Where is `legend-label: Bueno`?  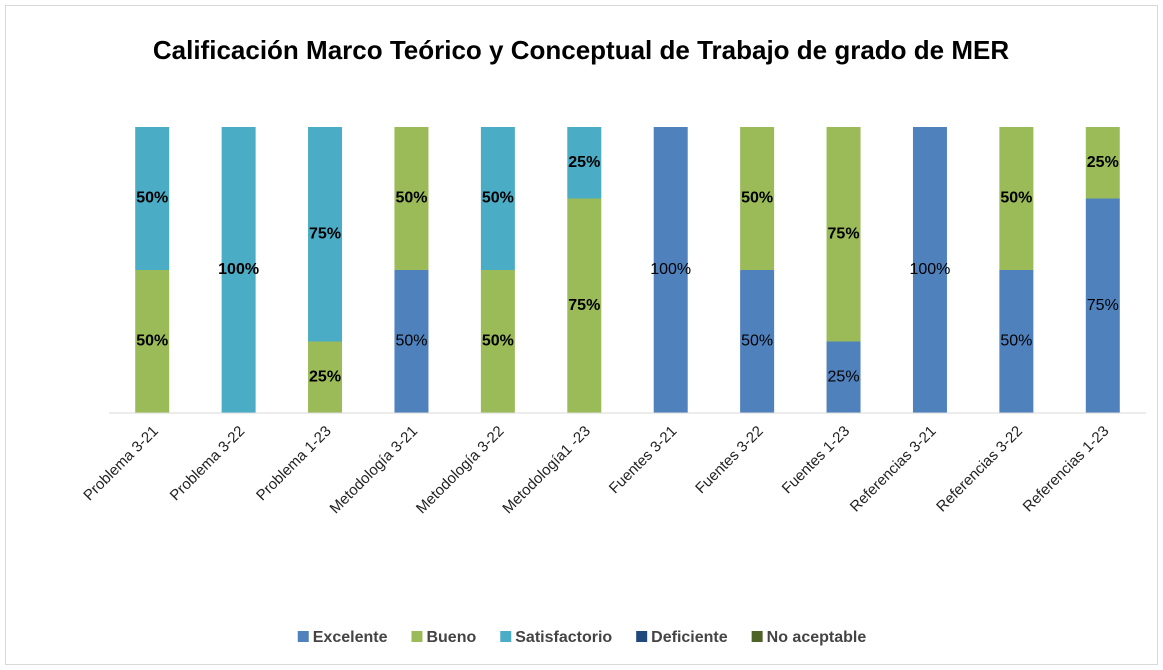 legend-label: Bueno is located at coordinates (451, 637).